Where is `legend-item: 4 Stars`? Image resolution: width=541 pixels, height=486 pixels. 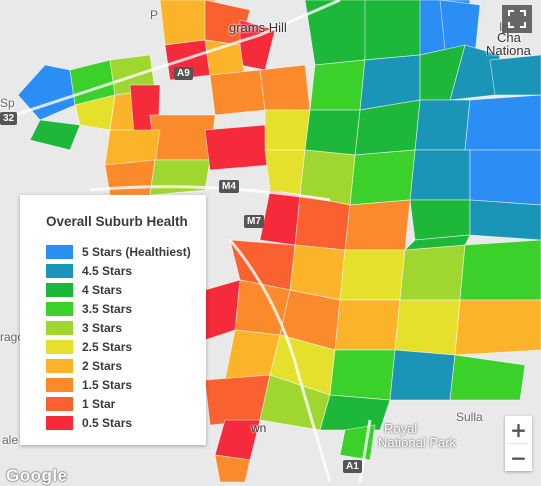
legend-item: 4 Stars is located at coordinates (118, 289).